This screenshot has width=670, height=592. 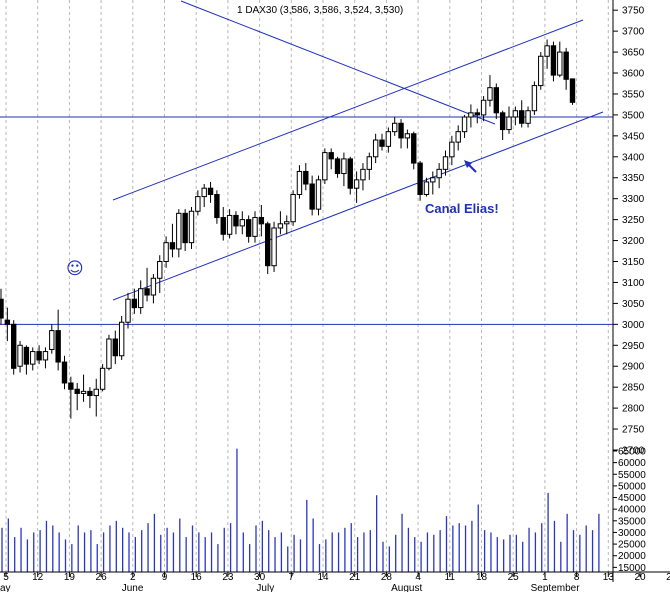 What do you see at coordinates (320, 10) in the screenshot?
I see `chart-title: 1 DAX30 (3,586, 3,586, 3,524, 3,530)` at bounding box center [320, 10].